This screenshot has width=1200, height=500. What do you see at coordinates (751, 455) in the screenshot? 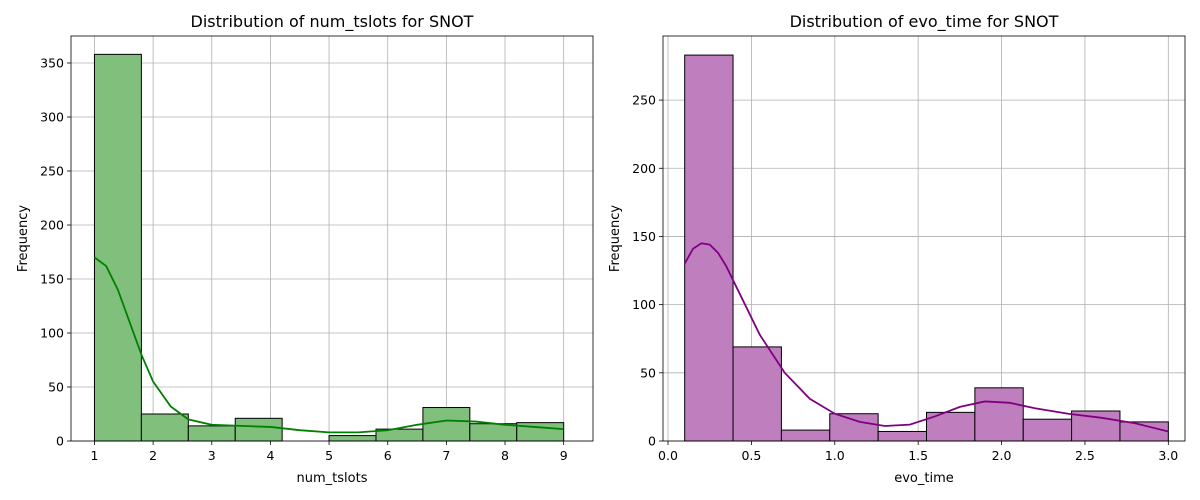
I see `x-tick-label: 0.5` at bounding box center [751, 455].